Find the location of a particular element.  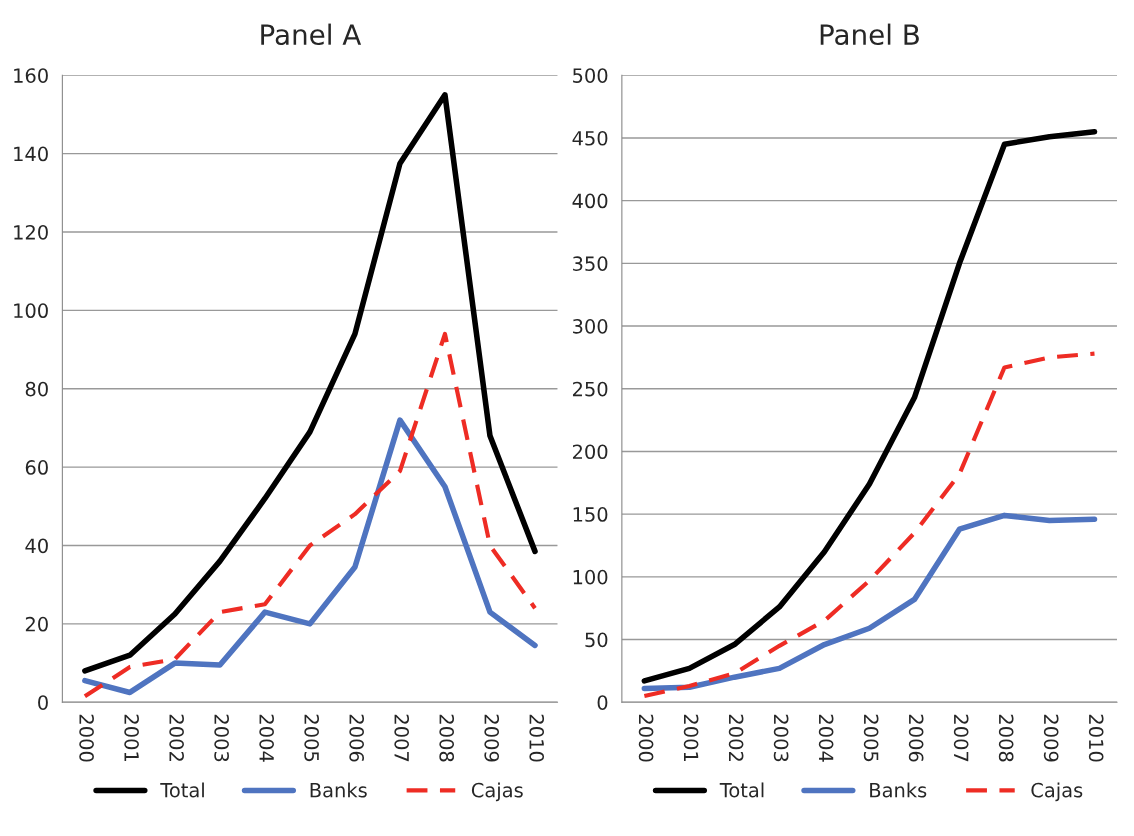

y-tick-label: 120 is located at coordinates (31, 232).